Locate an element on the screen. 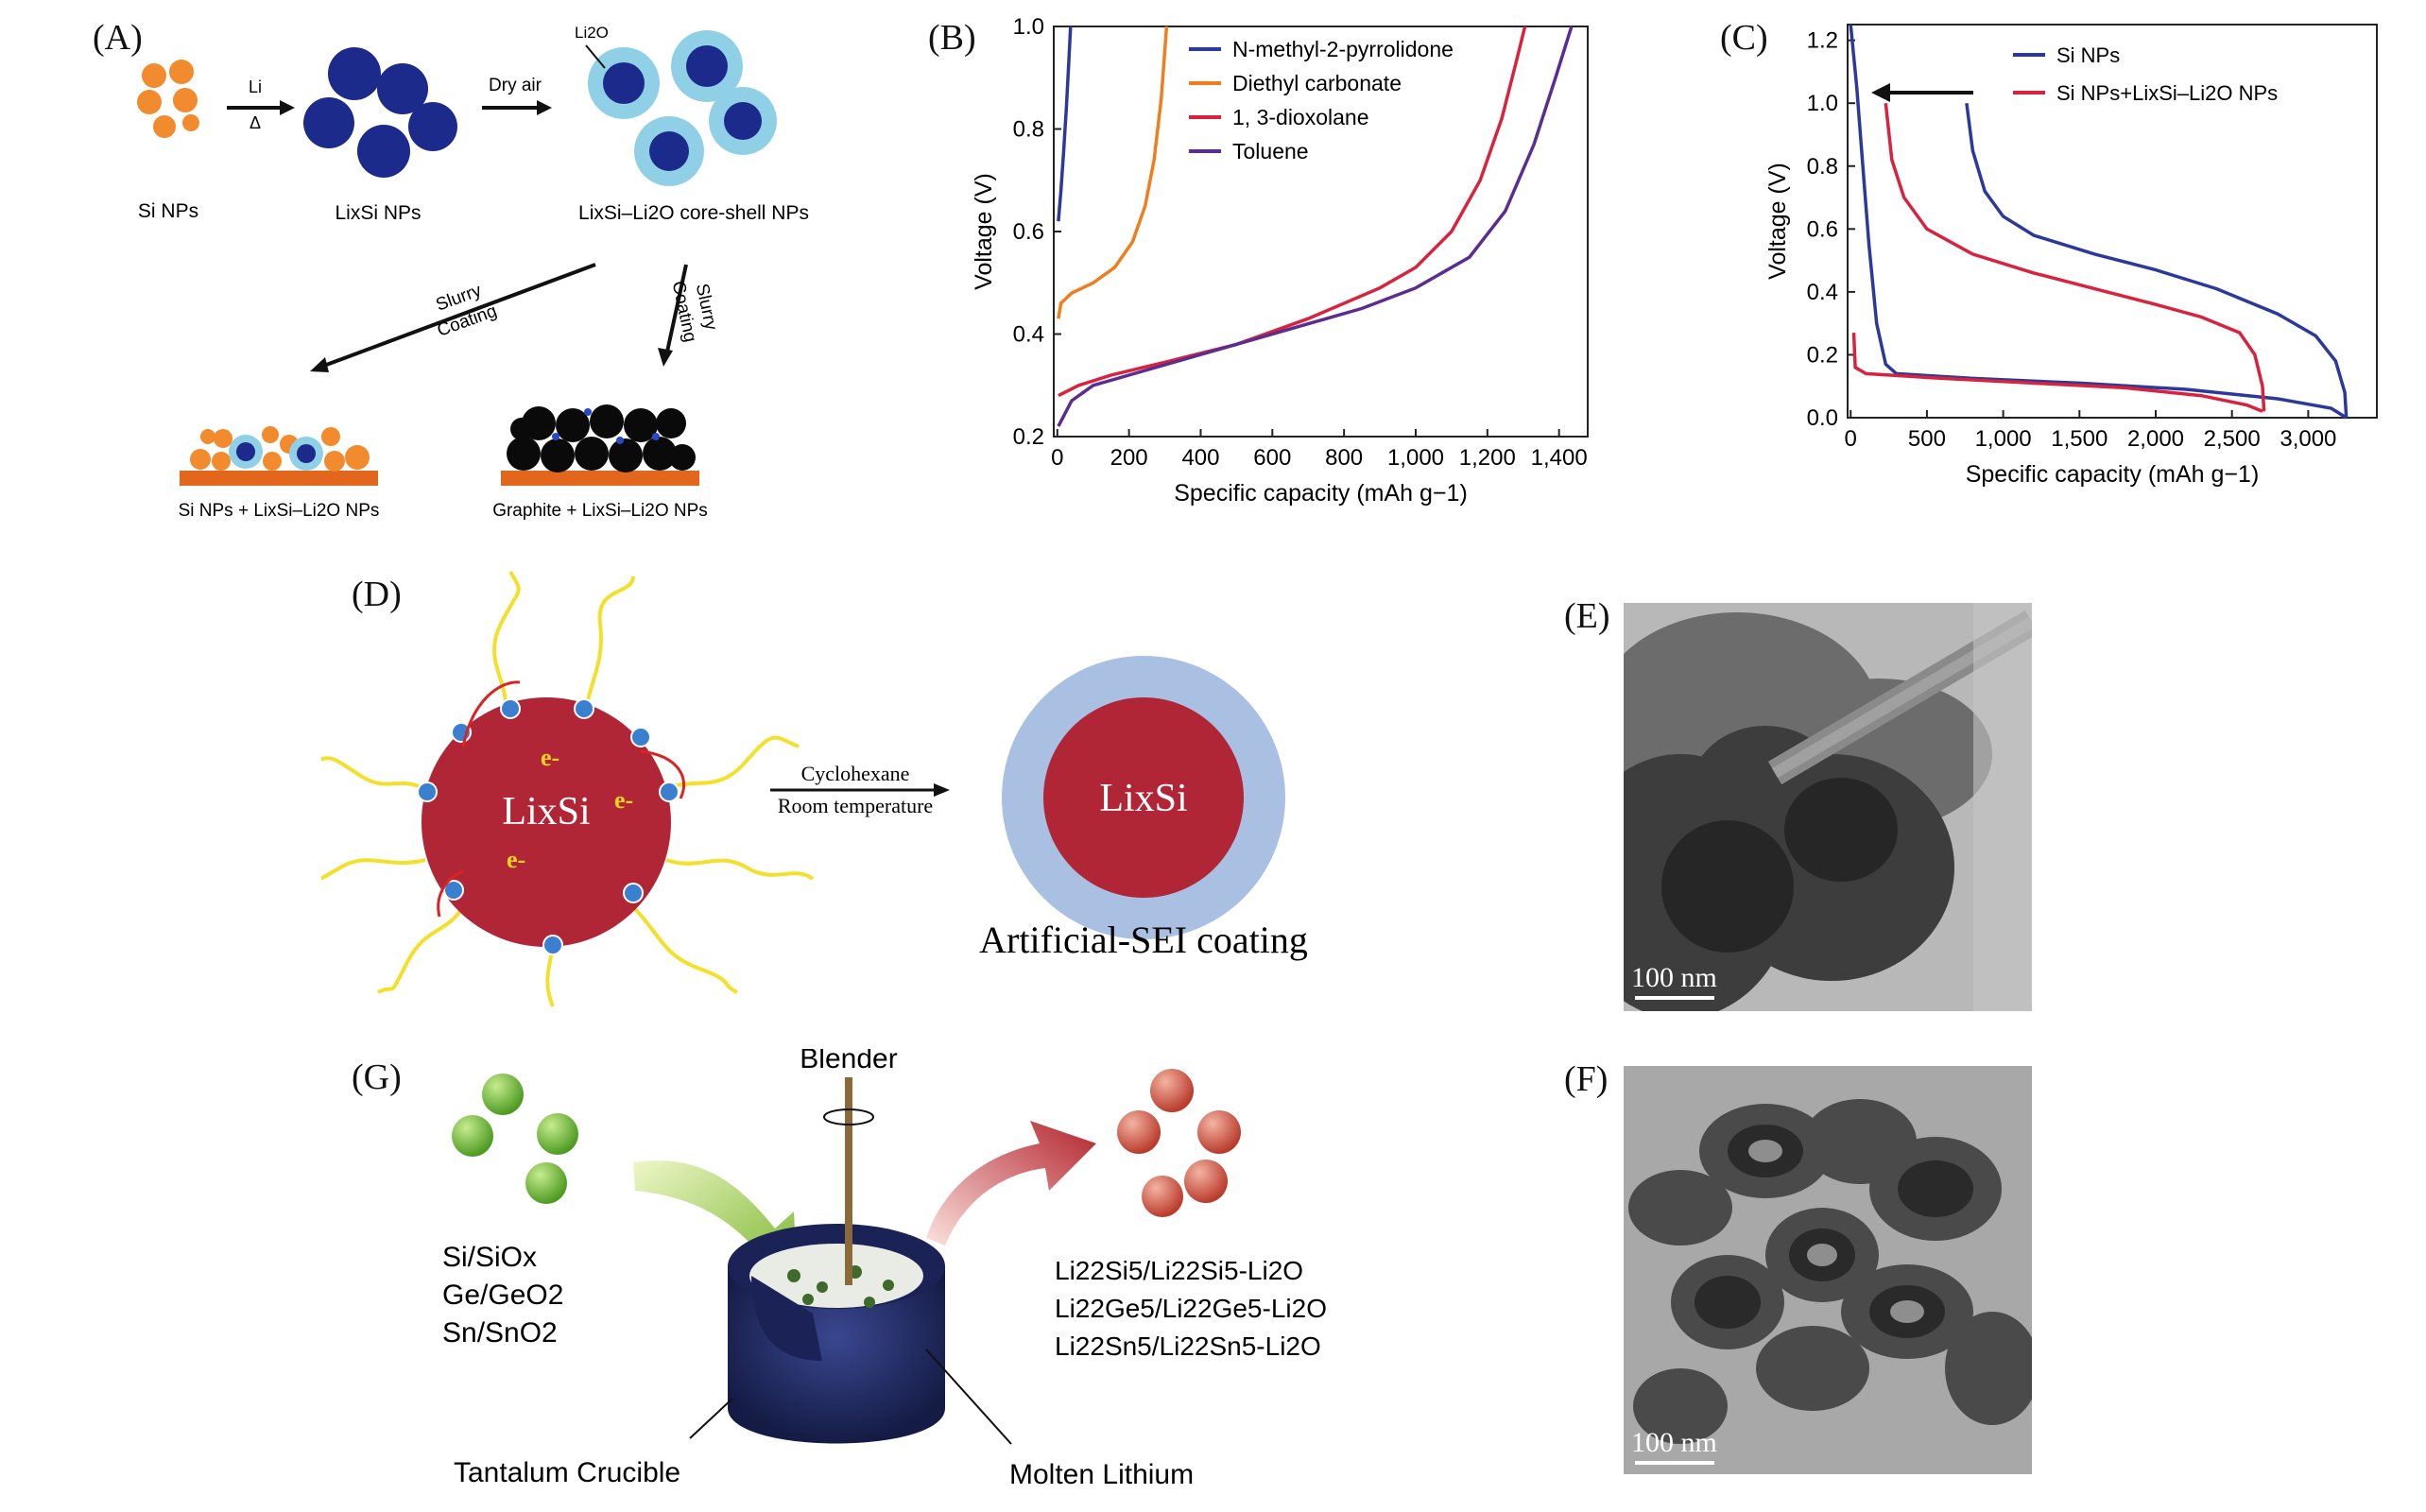 The width and height of the screenshot is (2426, 1512). x-tick-label: 800 is located at coordinates (1344, 458).